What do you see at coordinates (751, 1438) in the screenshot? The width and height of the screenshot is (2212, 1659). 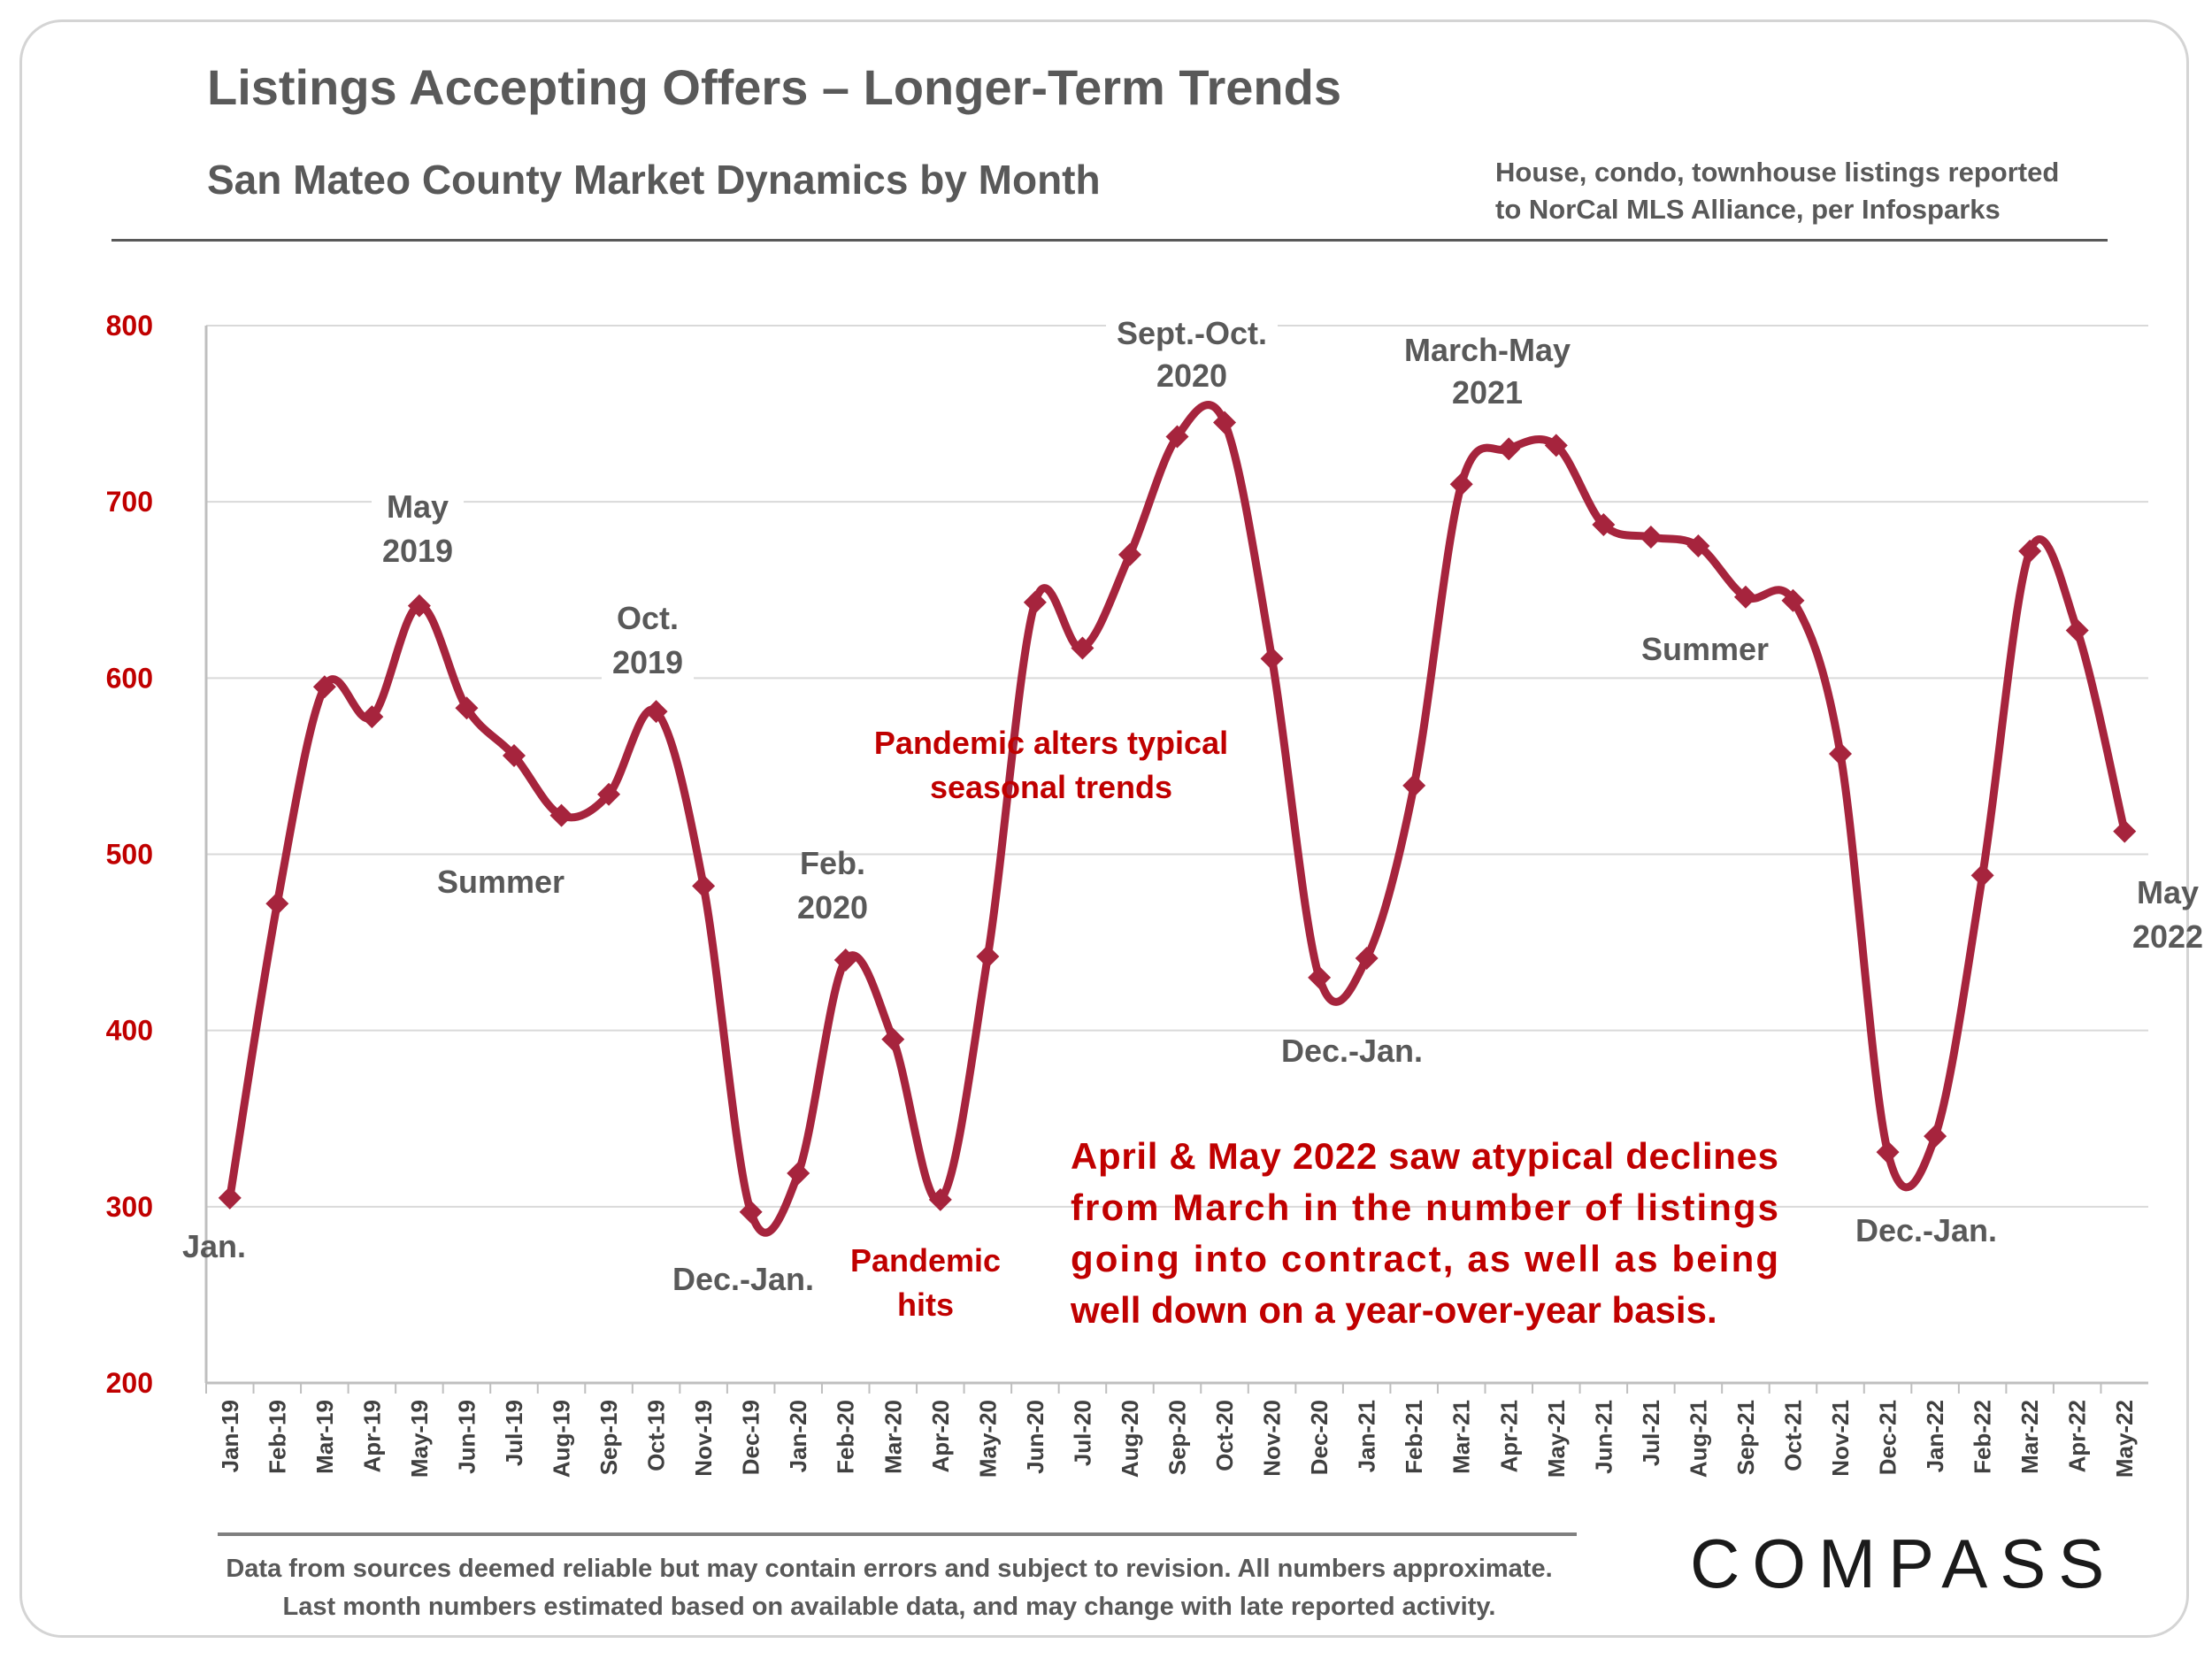 I see `x-tick-label: Dec-19` at bounding box center [751, 1438].